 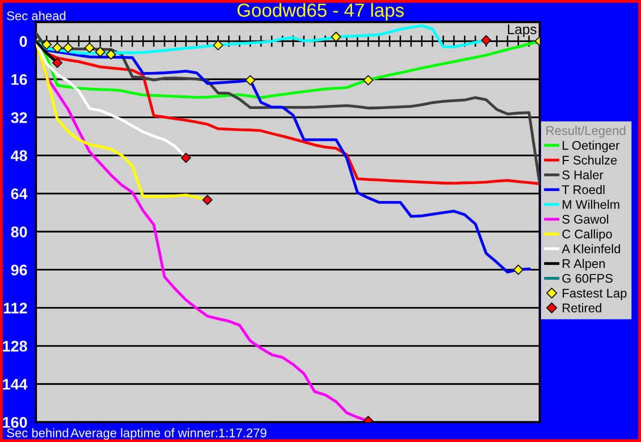 What do you see at coordinates (19, 270) in the screenshot?
I see `y-tick-label: 96` at bounding box center [19, 270].